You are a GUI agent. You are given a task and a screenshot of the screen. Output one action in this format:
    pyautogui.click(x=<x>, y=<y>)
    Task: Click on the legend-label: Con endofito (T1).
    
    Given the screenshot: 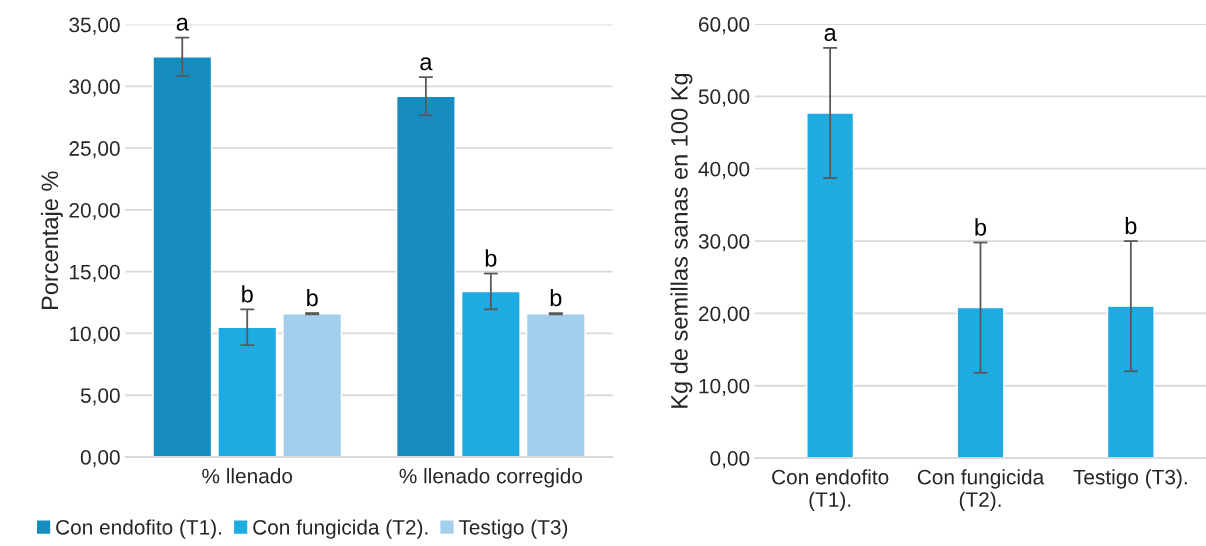 What is the action you would take?
    pyautogui.click(x=139, y=529)
    